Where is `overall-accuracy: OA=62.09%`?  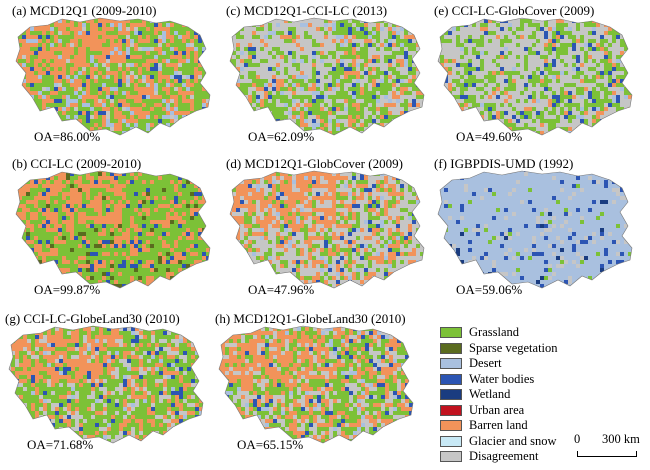 overall-accuracy: OA=62.09% is located at coordinates (281, 136).